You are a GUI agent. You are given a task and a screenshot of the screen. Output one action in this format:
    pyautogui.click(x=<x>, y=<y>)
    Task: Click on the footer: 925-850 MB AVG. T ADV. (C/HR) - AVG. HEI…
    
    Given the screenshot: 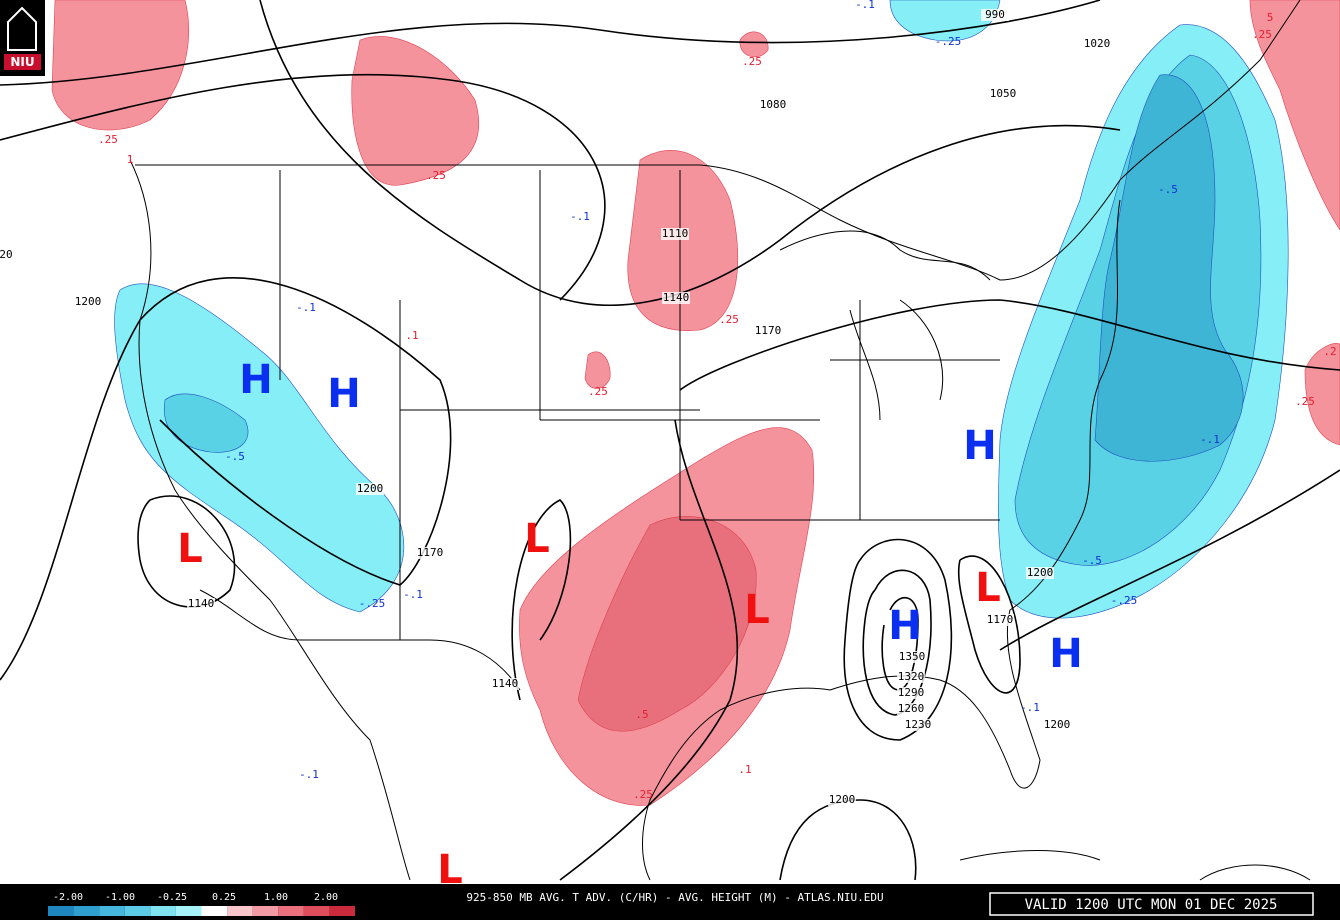 What is the action you would take?
    pyautogui.click(x=681, y=903)
    